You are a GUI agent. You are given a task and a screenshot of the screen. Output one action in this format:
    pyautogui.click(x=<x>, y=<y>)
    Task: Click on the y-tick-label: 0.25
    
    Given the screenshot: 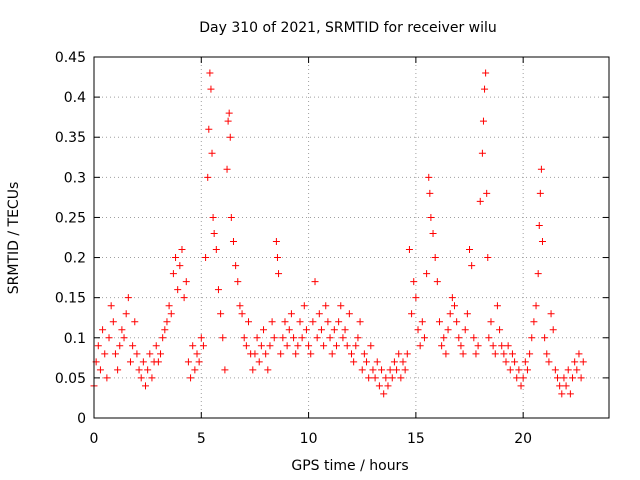 What is the action you would take?
    pyautogui.click(x=70, y=218)
    